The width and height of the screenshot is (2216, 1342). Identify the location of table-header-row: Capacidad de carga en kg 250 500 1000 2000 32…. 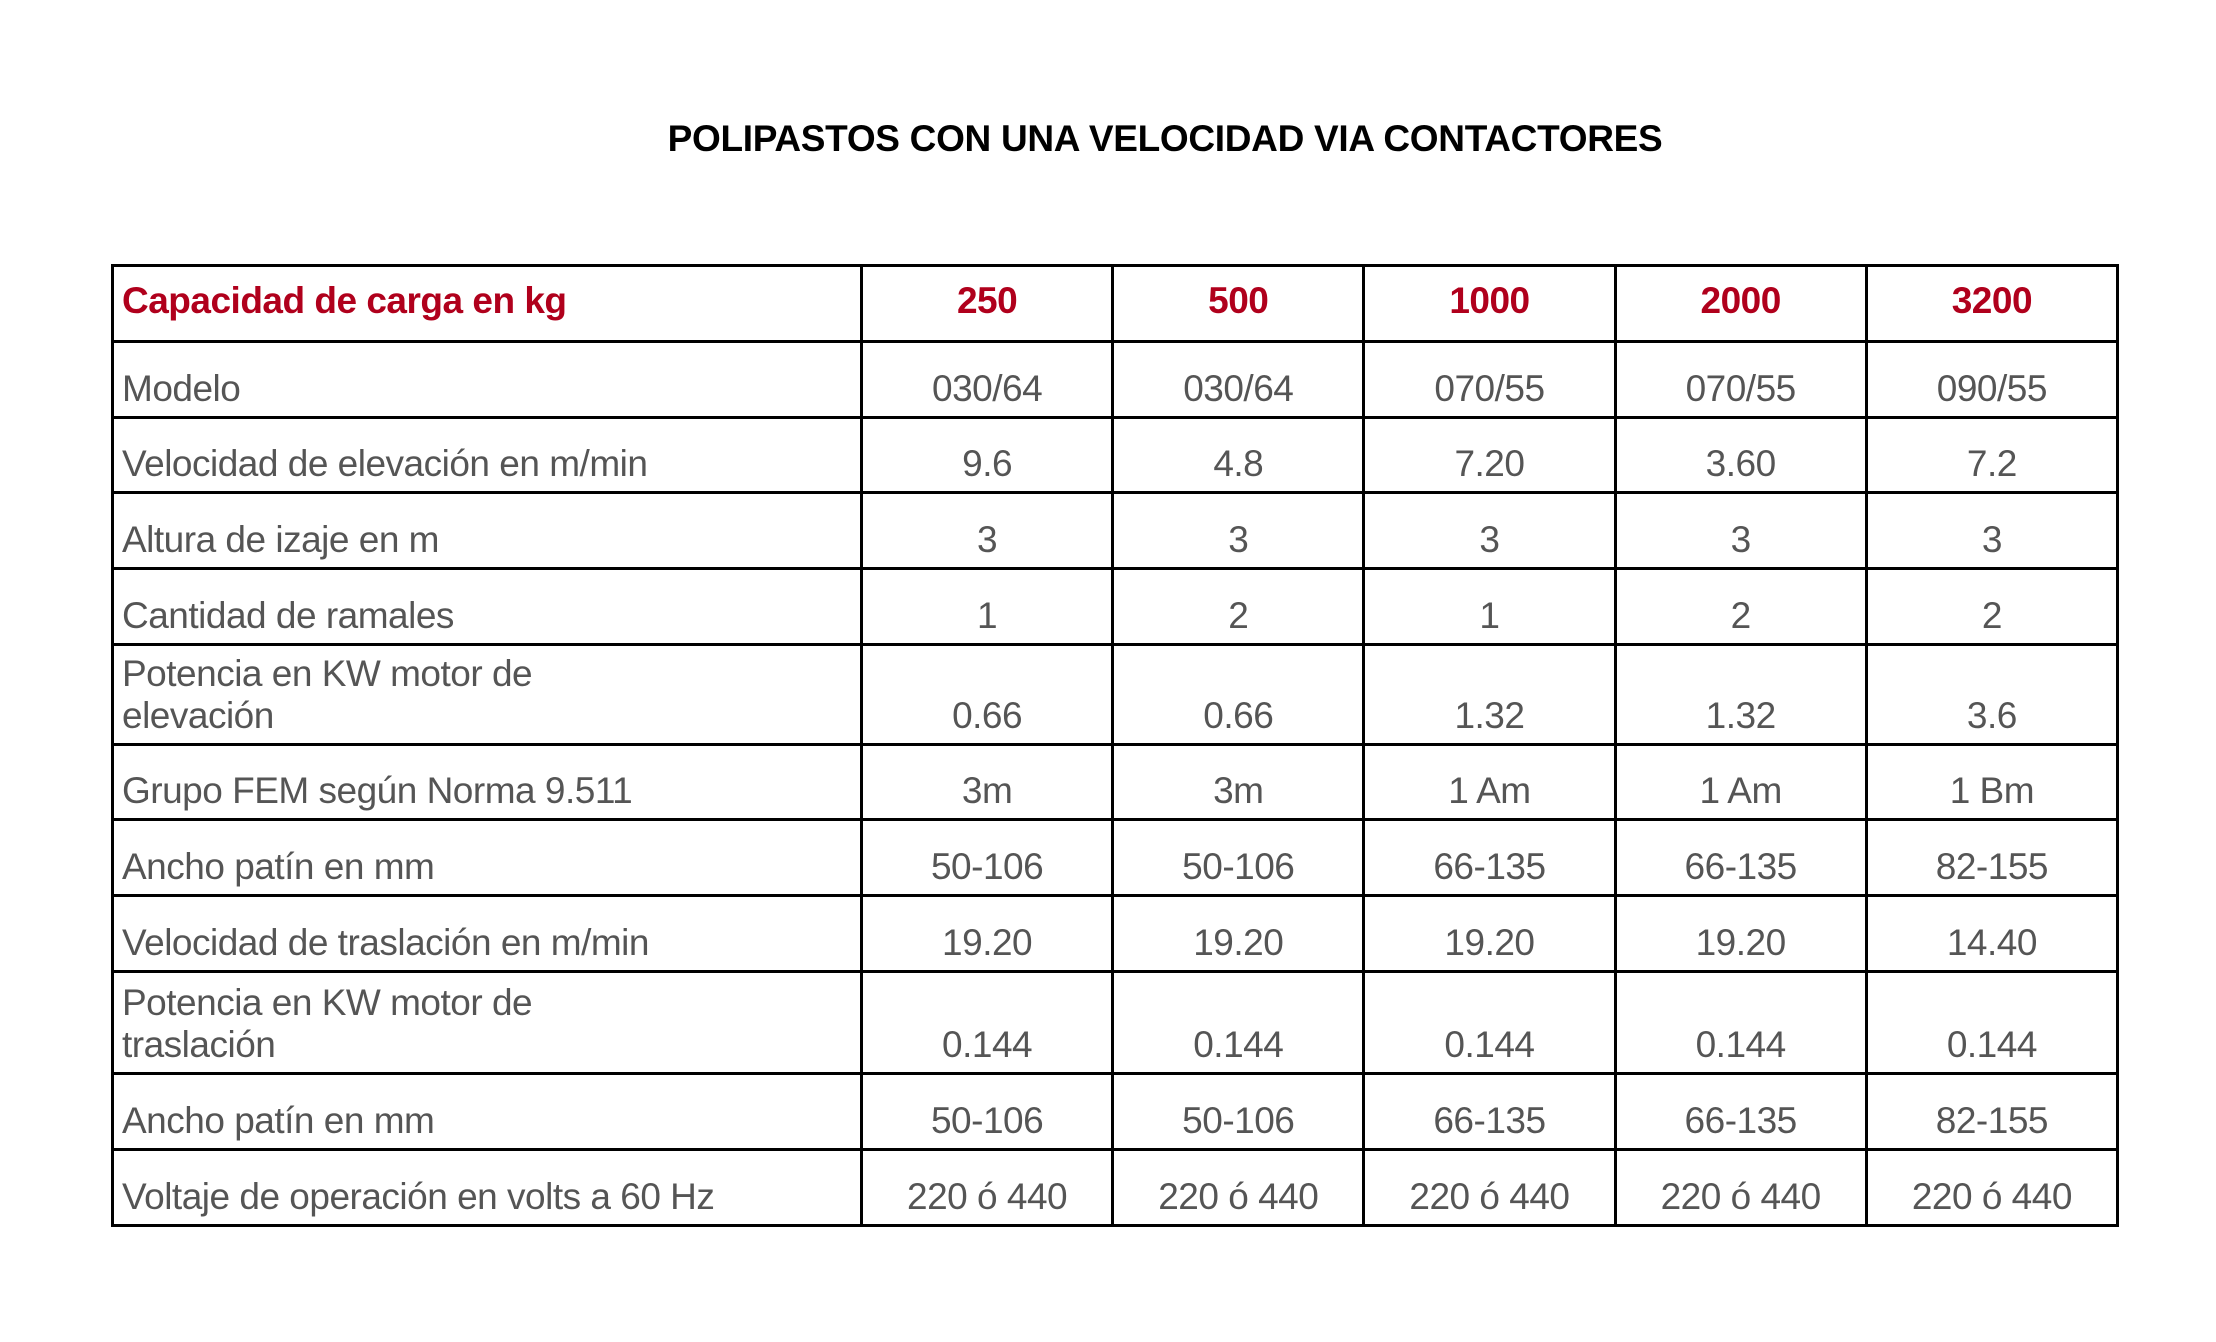
(1115, 303).